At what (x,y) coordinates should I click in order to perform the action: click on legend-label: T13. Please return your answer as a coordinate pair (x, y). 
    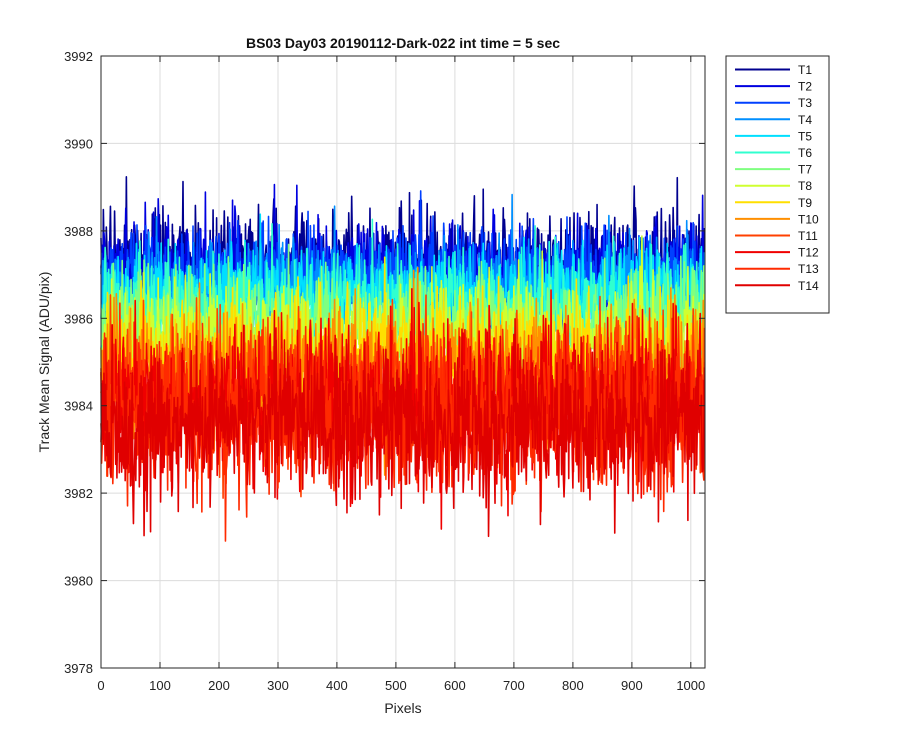
    Looking at the image, I should click on (808, 269).